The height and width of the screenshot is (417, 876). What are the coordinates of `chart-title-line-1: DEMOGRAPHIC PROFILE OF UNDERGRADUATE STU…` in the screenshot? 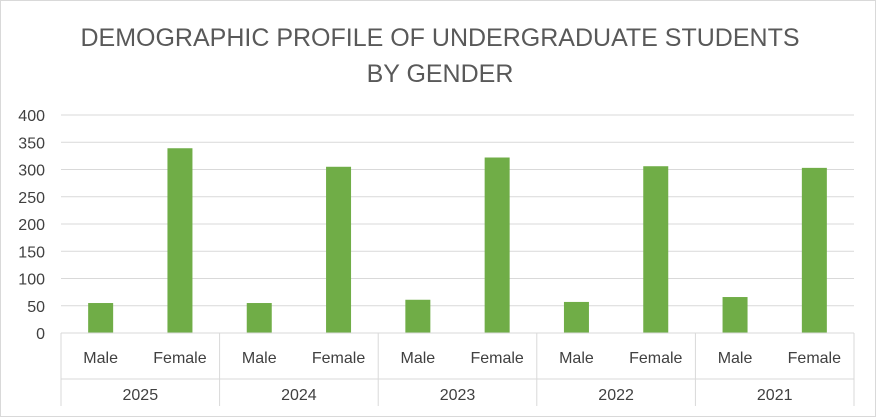 It's located at (439, 38).